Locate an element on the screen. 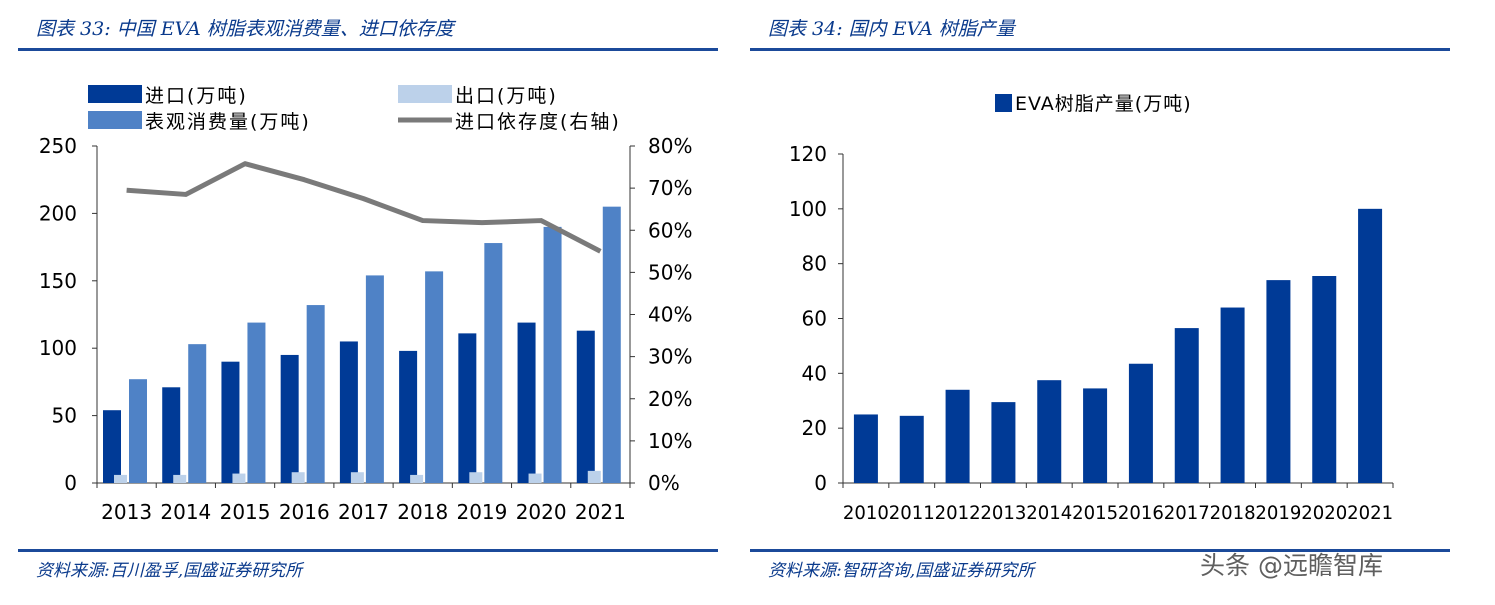  left-y-tick-label: 200 is located at coordinates (58, 213).